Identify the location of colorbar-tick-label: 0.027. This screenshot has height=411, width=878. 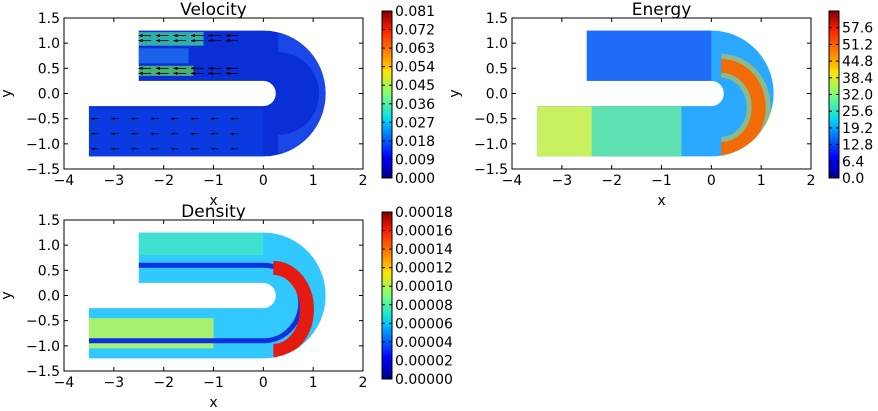
(415, 123).